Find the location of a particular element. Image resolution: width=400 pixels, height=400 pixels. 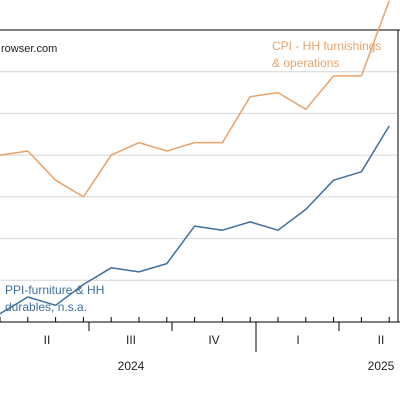

year-label-2024: 2024 is located at coordinates (131, 366).